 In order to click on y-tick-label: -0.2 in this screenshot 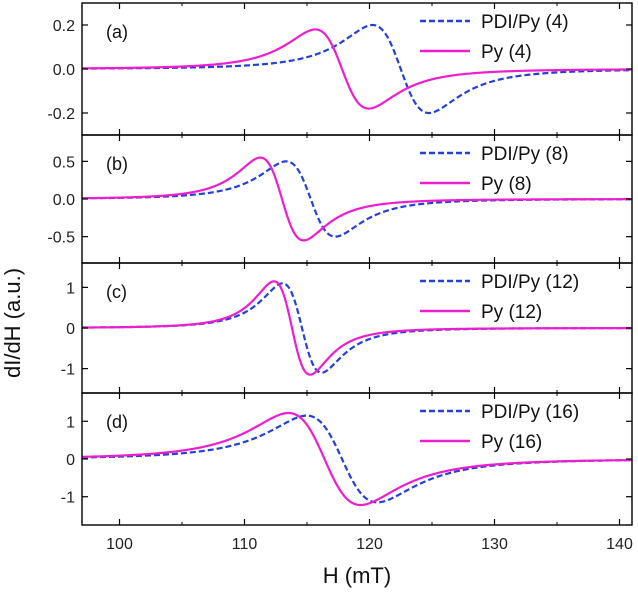, I will do `click(61, 114)`.